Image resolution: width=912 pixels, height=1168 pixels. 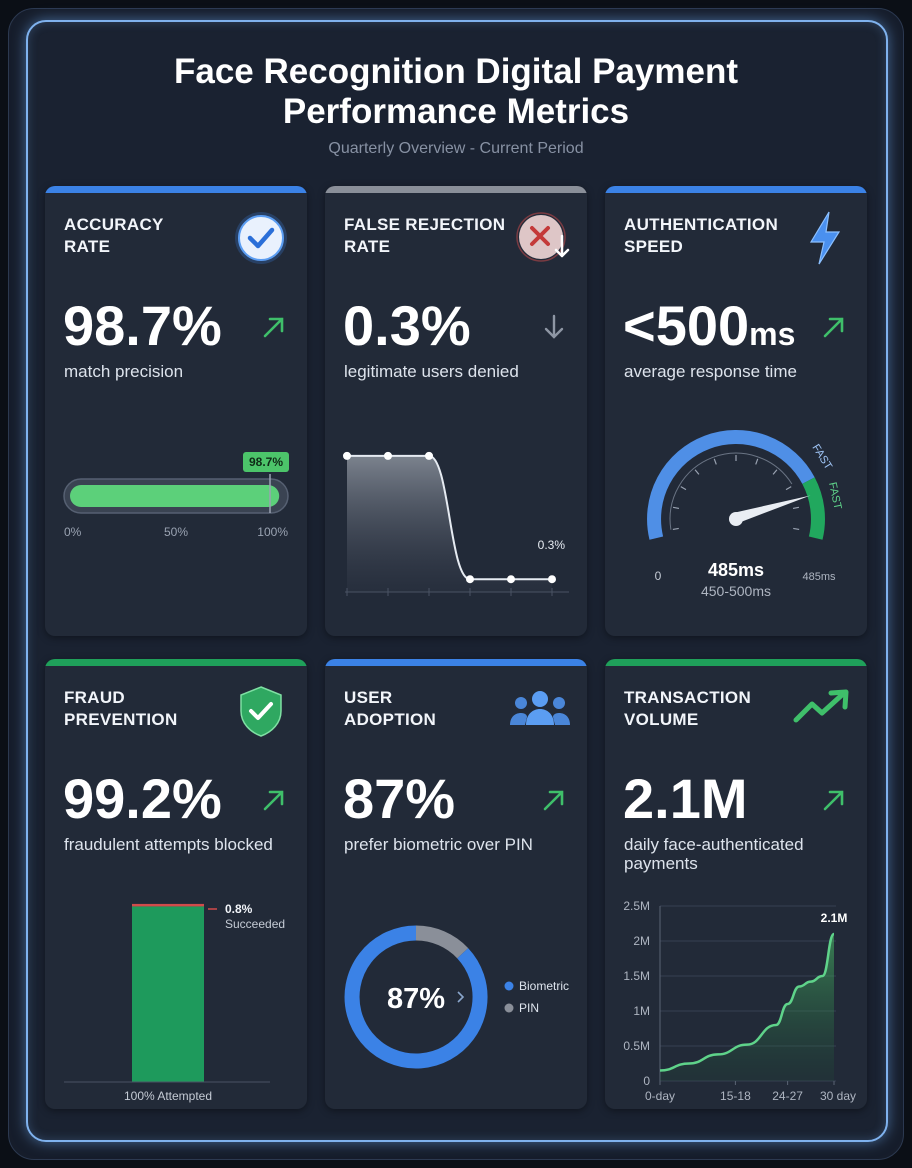 What do you see at coordinates (438, 844) in the screenshot?
I see `metric-description: prefer biometric over PIN` at bounding box center [438, 844].